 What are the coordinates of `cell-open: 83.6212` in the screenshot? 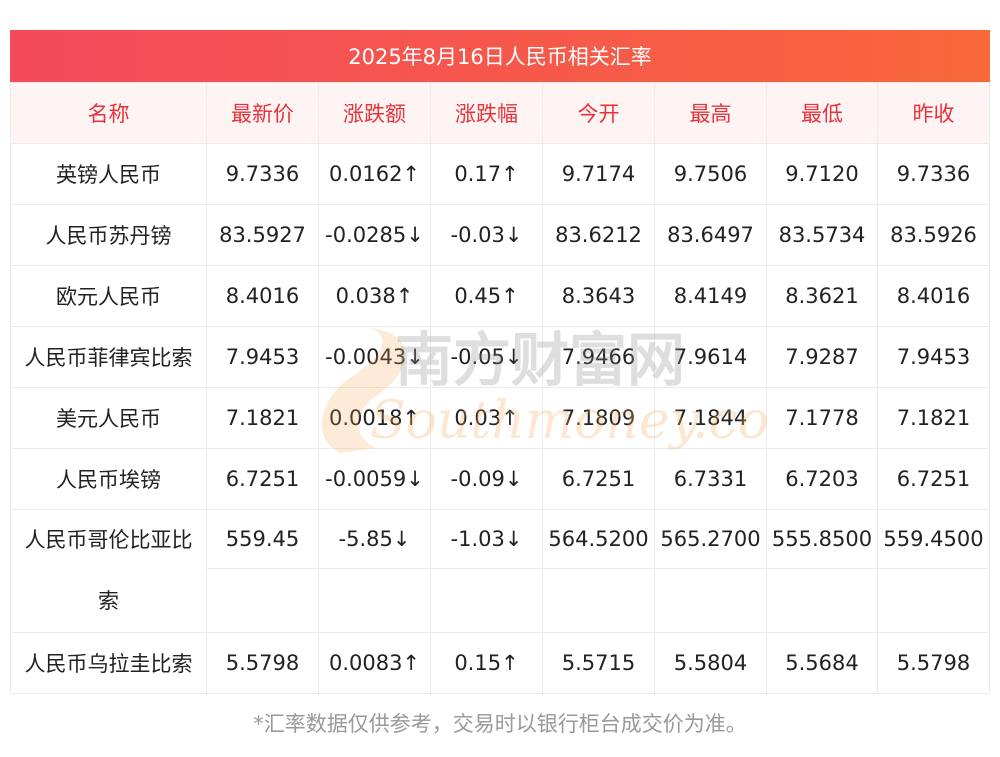 It's located at (598, 235).